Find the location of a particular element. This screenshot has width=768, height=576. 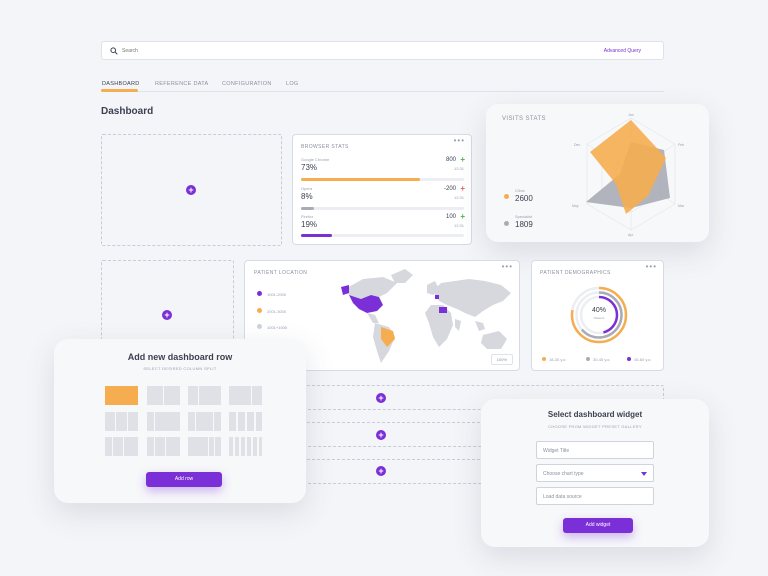

trend-up-icon: + is located at coordinates (462, 216).